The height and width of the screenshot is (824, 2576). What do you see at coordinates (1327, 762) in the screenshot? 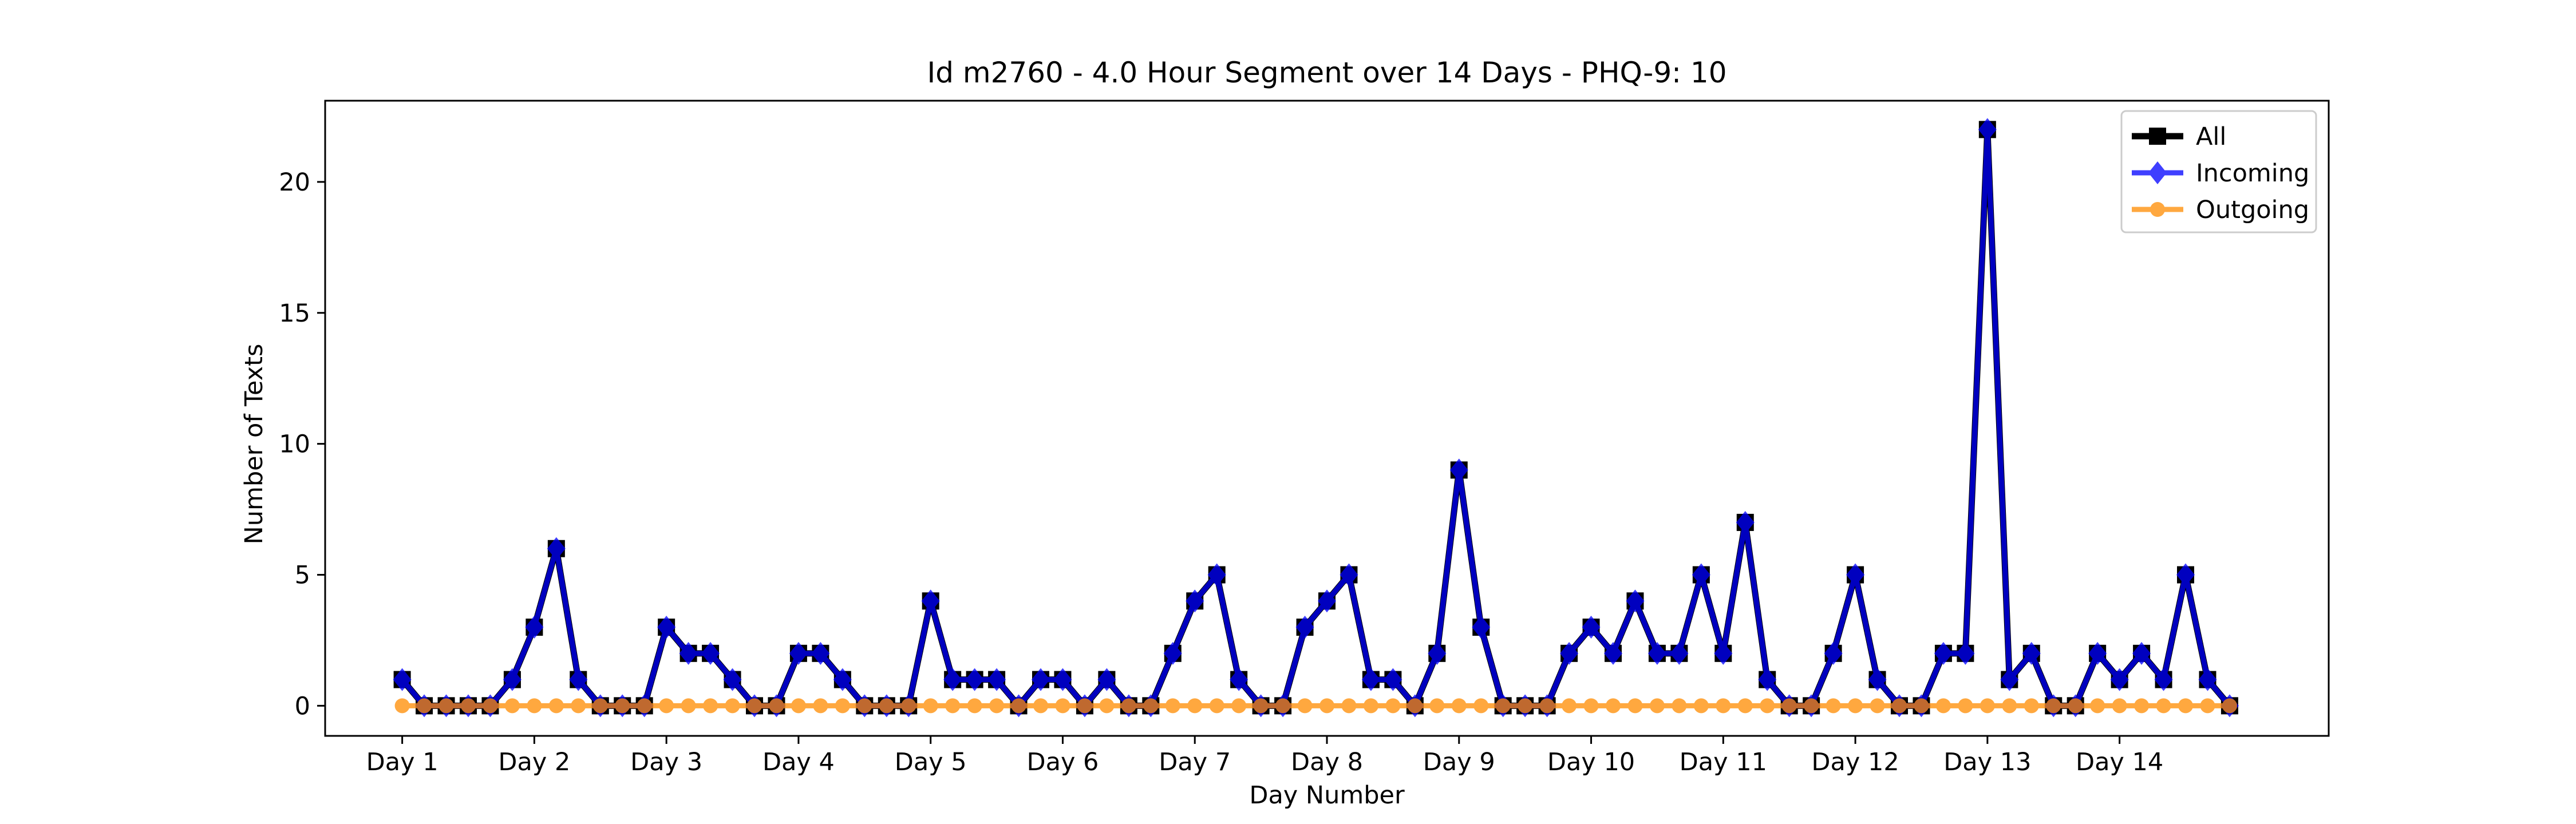
I see `x-tick-label: Day 8` at bounding box center [1327, 762].